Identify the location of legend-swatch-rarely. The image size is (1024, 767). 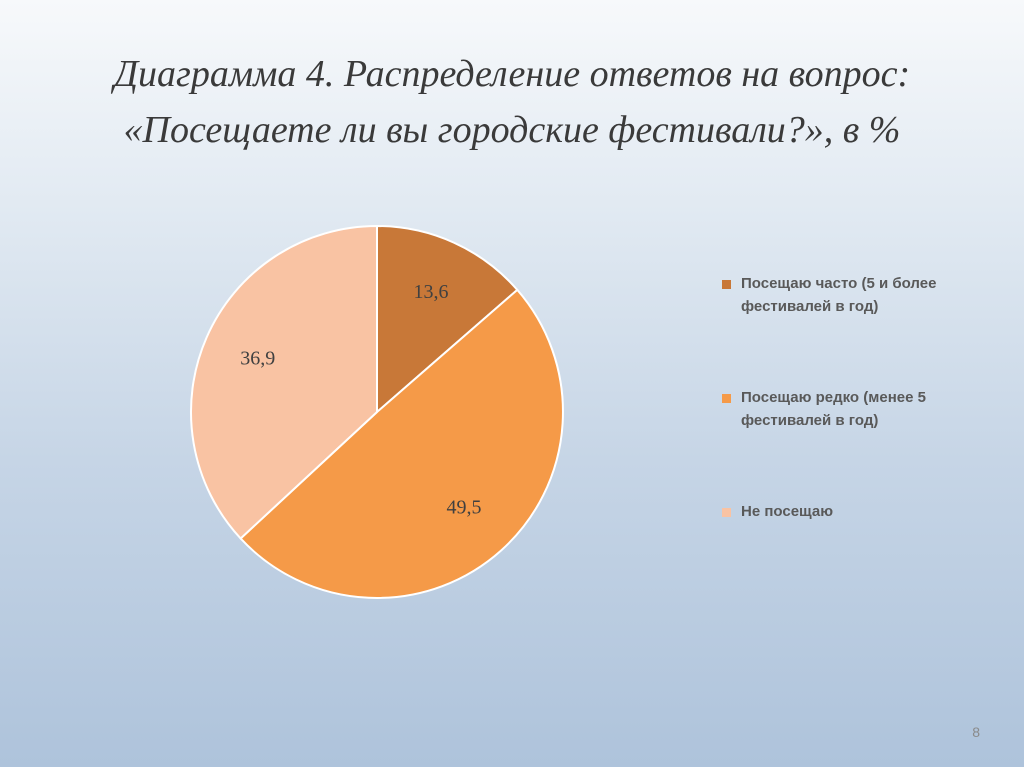
(726, 398).